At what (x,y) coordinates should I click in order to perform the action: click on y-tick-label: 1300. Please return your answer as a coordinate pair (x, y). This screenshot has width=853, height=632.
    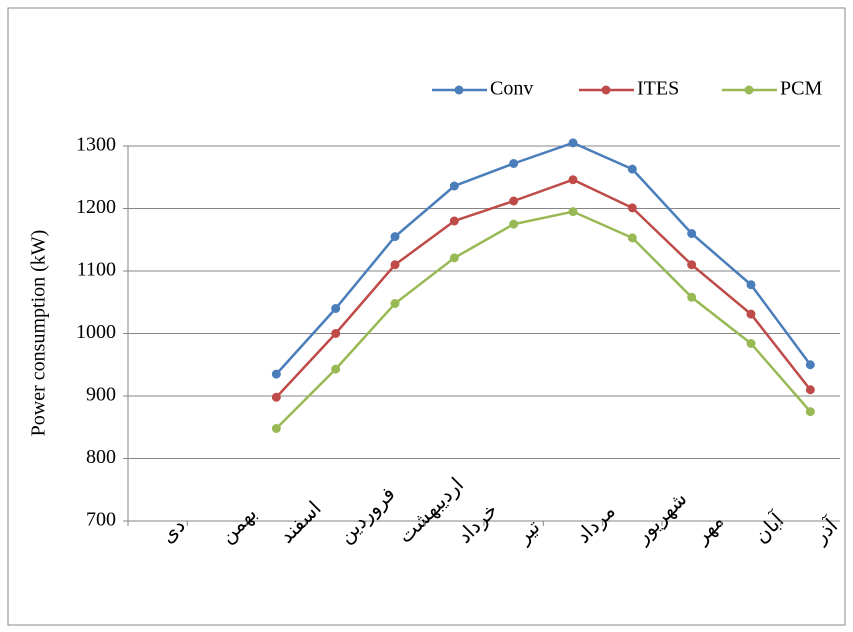
    Looking at the image, I should click on (96, 145).